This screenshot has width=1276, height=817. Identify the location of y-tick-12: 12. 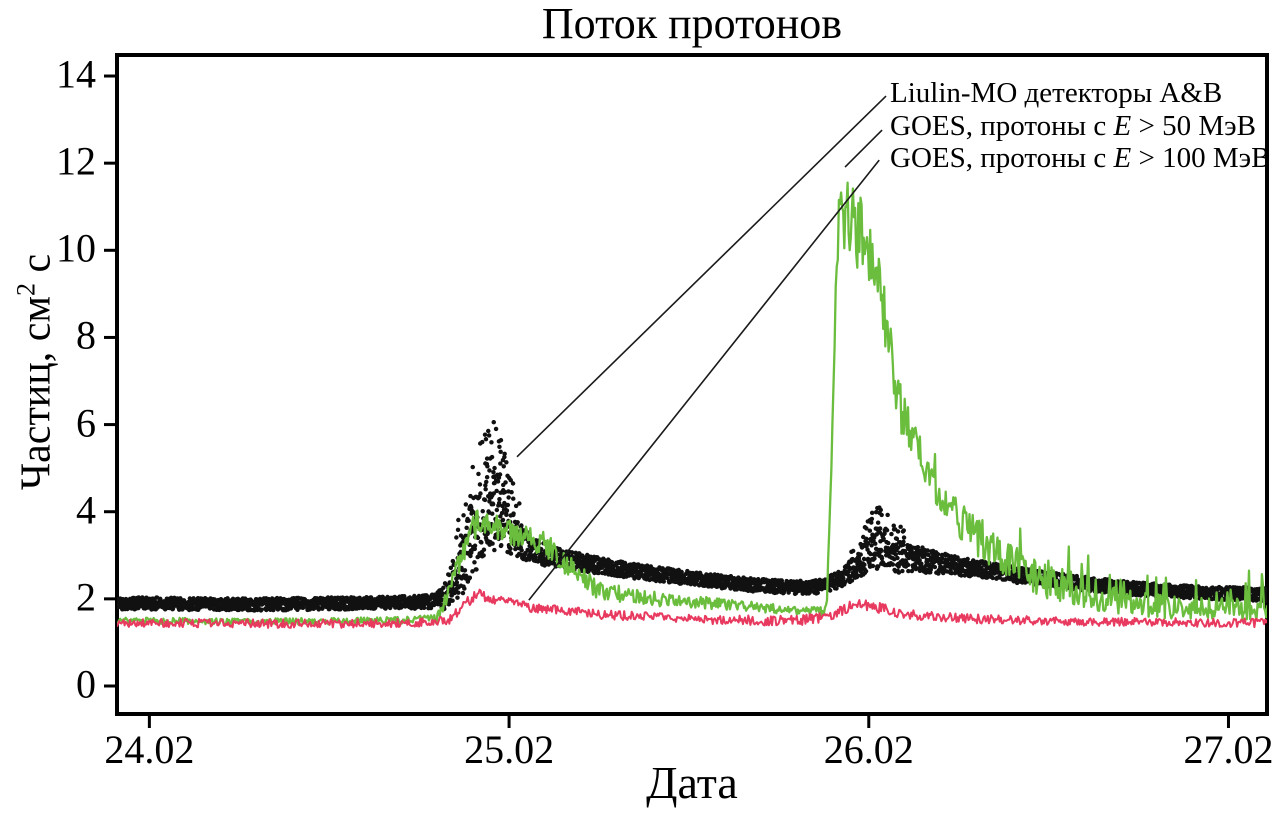
(76, 161).